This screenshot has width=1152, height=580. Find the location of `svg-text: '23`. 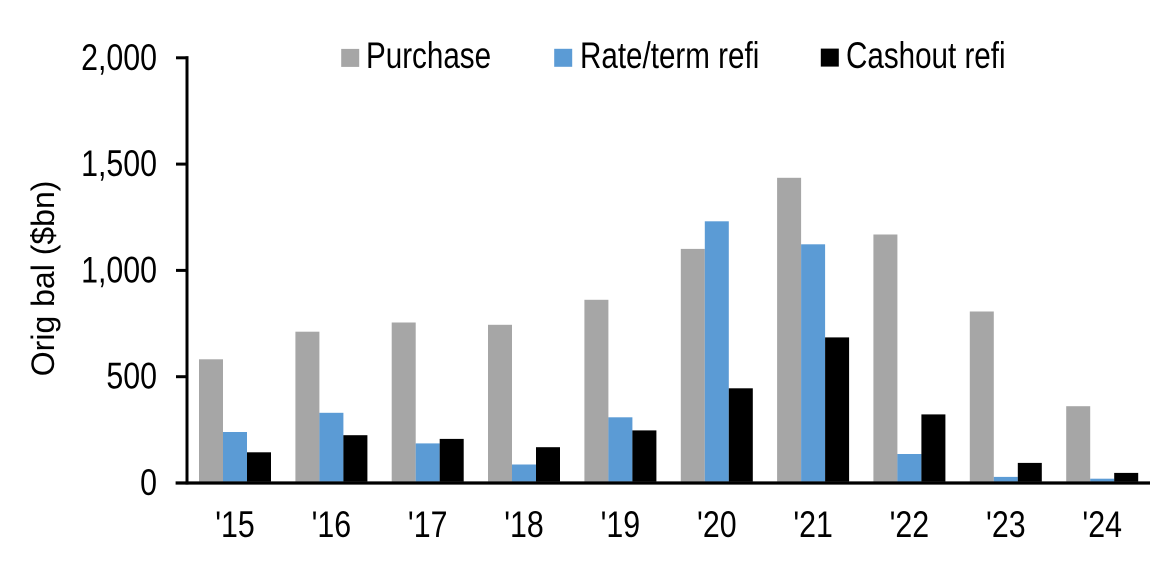

svg-text: '23 is located at coordinates (1006, 525).